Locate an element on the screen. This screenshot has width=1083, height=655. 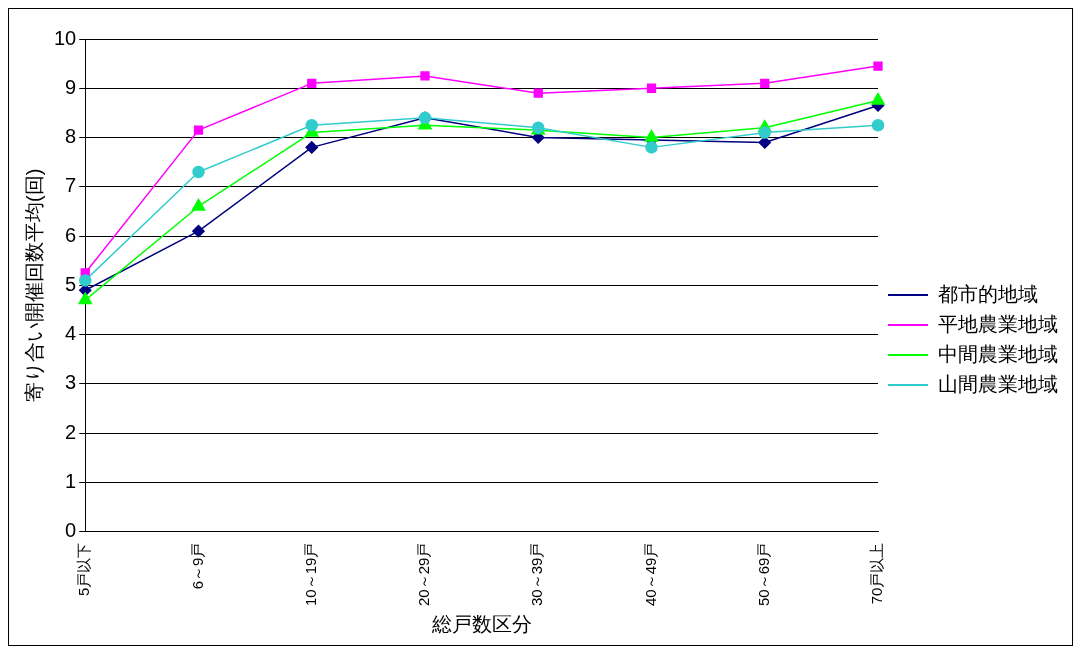
x-tick-label: 40～49戸 is located at coordinates (650, 574).